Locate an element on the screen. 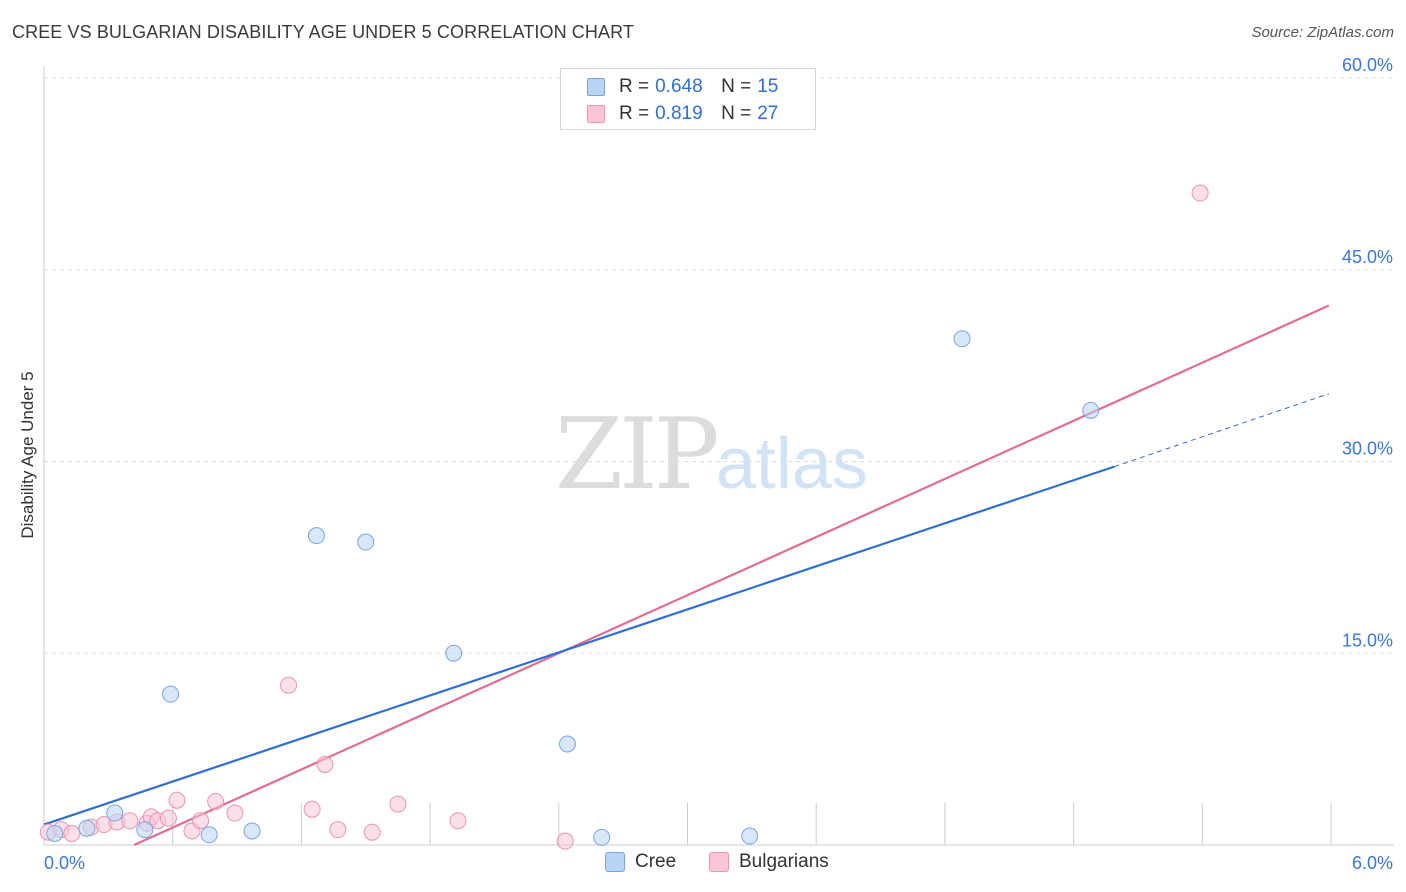 The image size is (1406, 892). watermark-zip: ZIP is located at coordinates (637, 455).